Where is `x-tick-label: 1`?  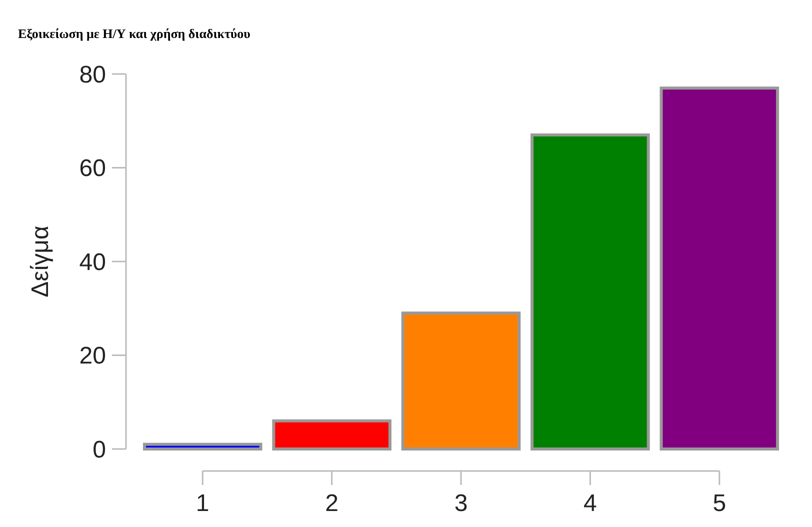 x-tick-label: 1 is located at coordinates (203, 503).